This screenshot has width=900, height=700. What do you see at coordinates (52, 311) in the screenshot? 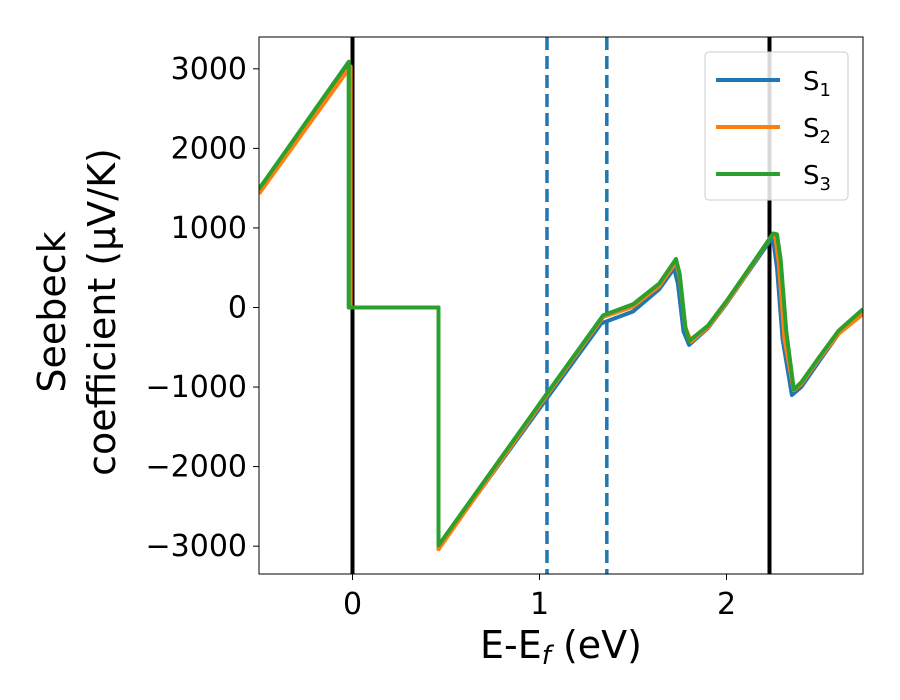
I see `y-axis-label-line1: Seebeck` at bounding box center [52, 311].